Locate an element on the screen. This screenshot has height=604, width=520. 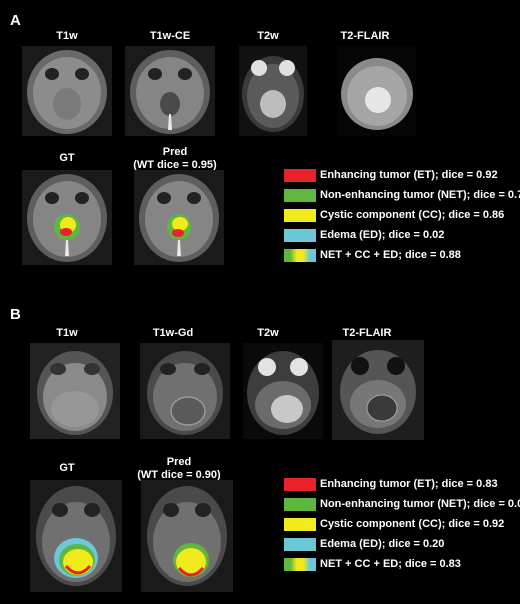
panel-b-pred-title: Pred is located at coordinates (179, 462).